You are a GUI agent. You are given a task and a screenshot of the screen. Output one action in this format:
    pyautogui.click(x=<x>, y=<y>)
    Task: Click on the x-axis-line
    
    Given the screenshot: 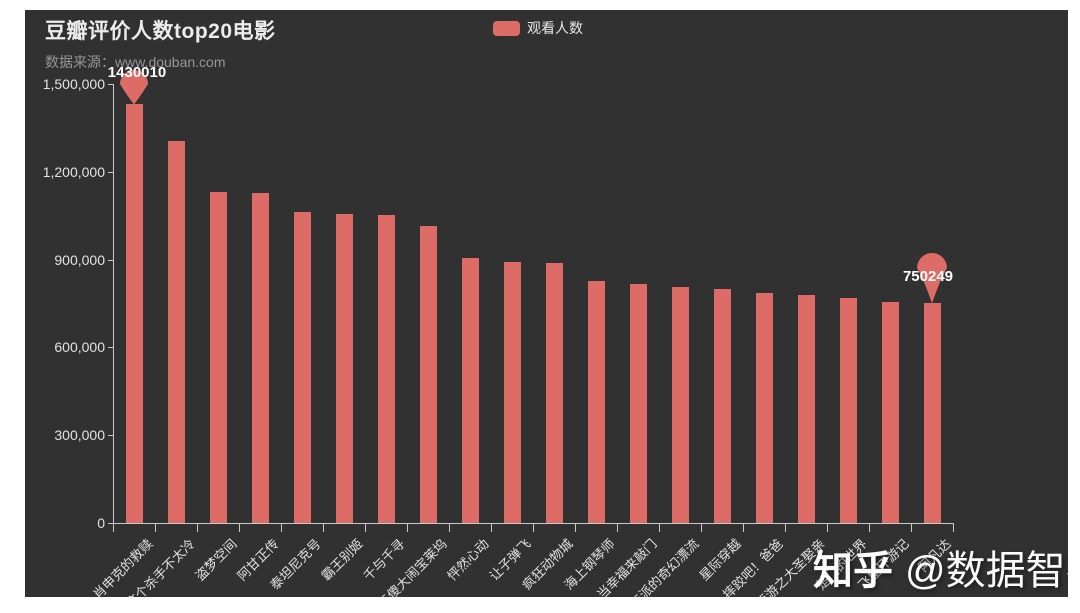 What is the action you would take?
    pyautogui.click(x=533, y=523)
    